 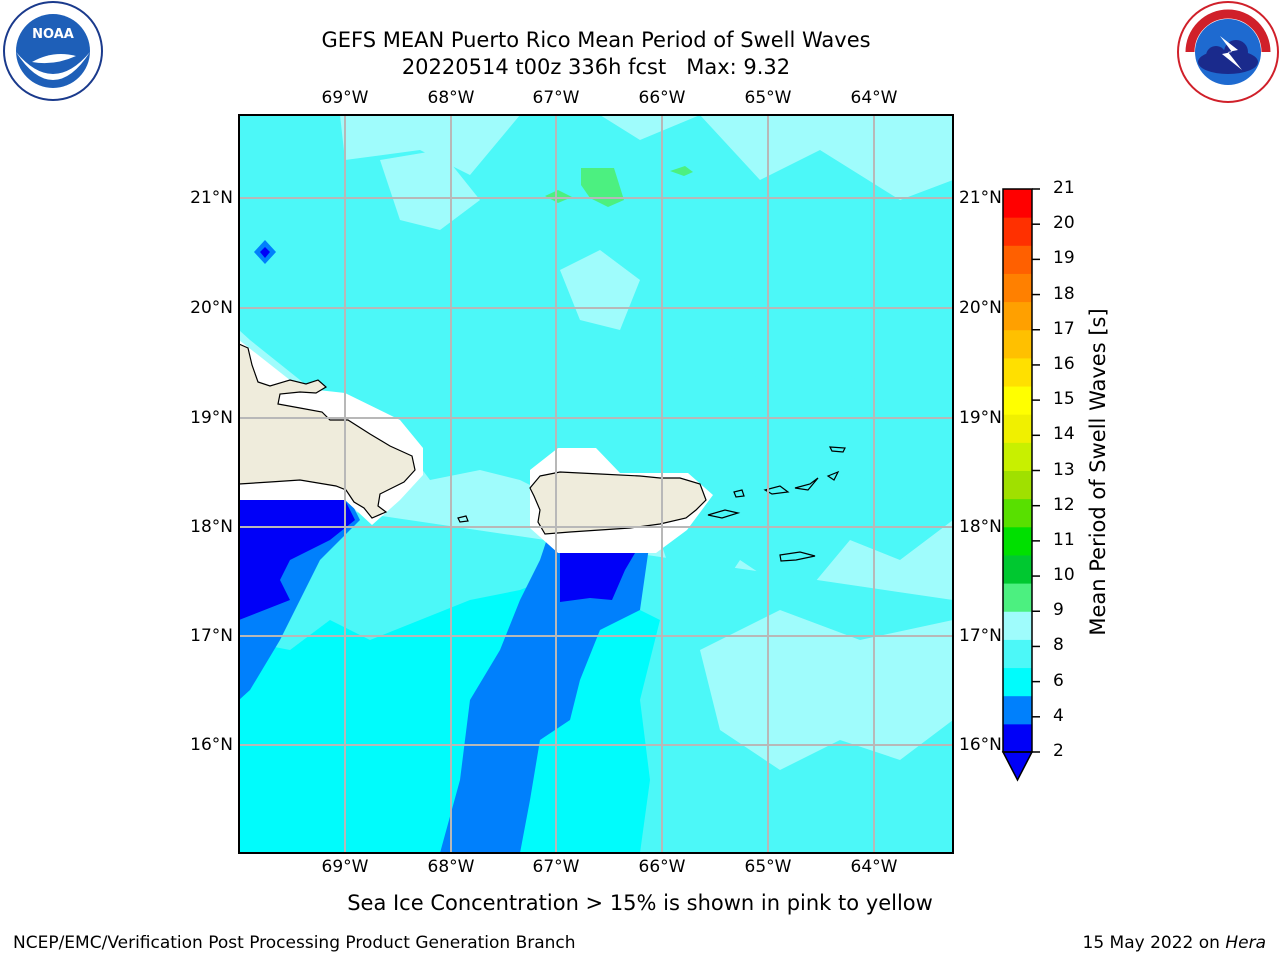 I want to click on lat-label-left: 17°N, so click(x=211, y=636).